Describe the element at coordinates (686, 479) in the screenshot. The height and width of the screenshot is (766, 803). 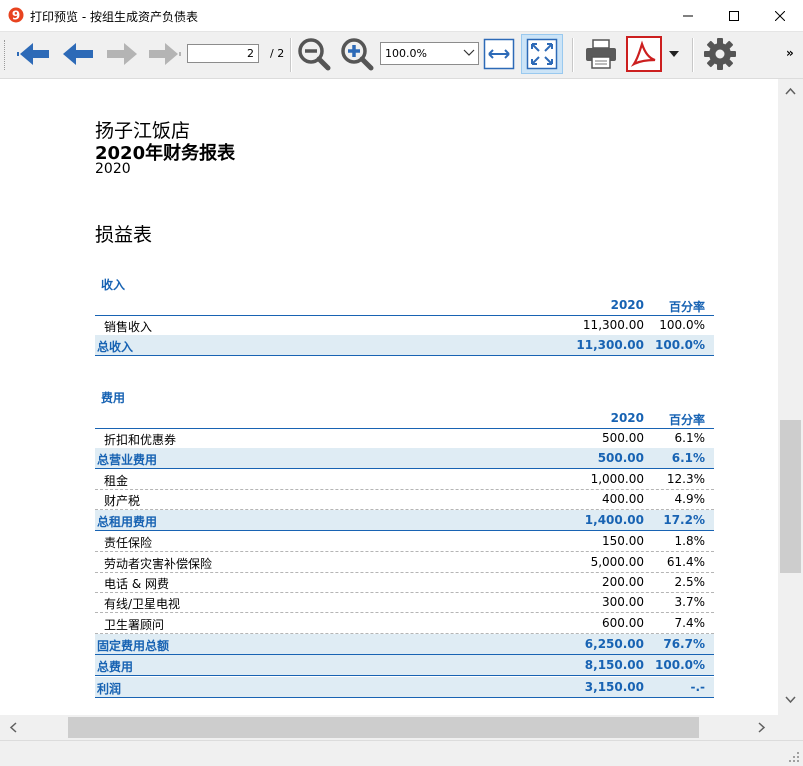
I see `row-pct: 12.3%` at that location.